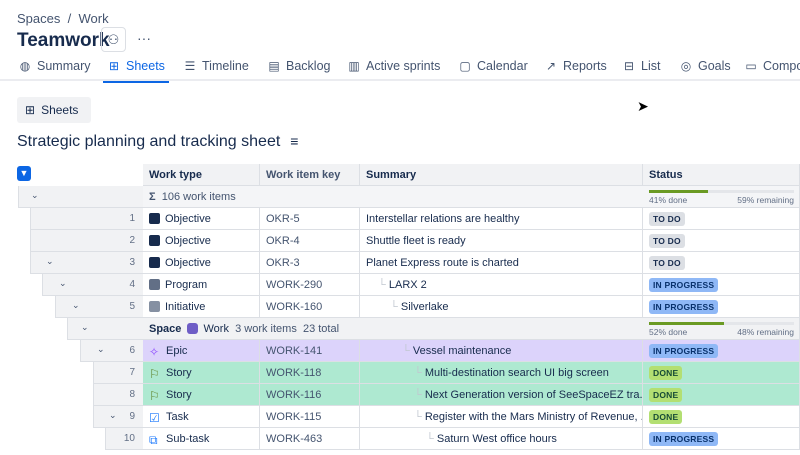  What do you see at coordinates (721, 323) in the screenshot?
I see `progress-bar` at bounding box center [721, 323].